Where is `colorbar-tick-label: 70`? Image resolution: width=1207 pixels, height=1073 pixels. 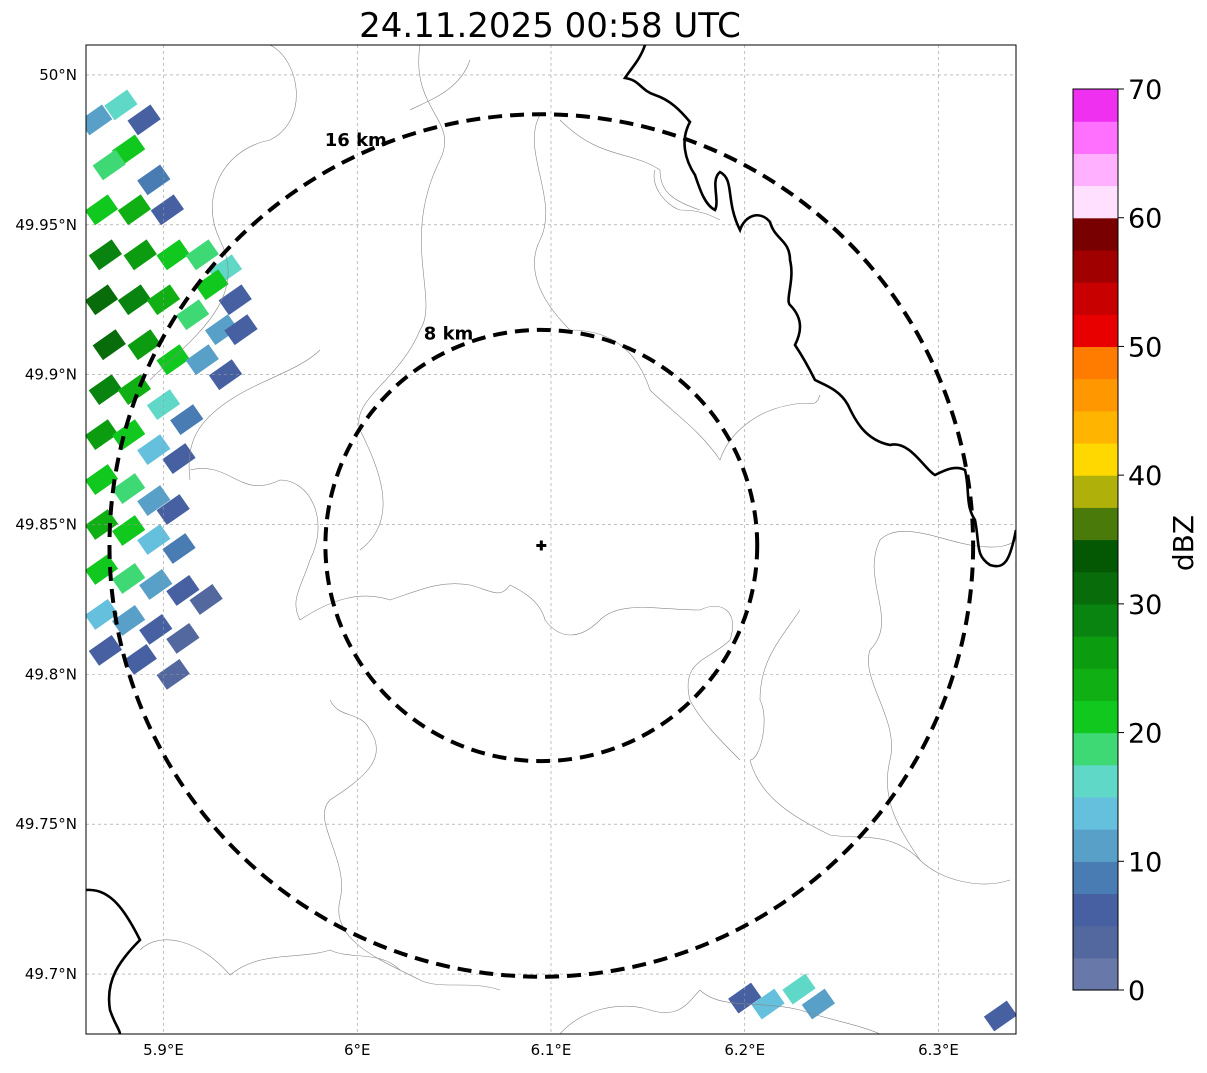
colorbar-tick-label: 70 is located at coordinates (1145, 90).